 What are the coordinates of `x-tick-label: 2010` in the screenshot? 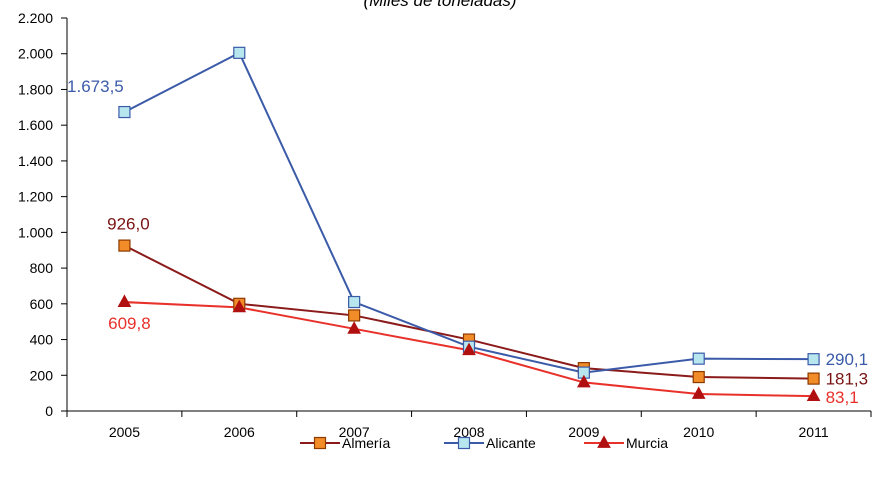 It's located at (698, 432).